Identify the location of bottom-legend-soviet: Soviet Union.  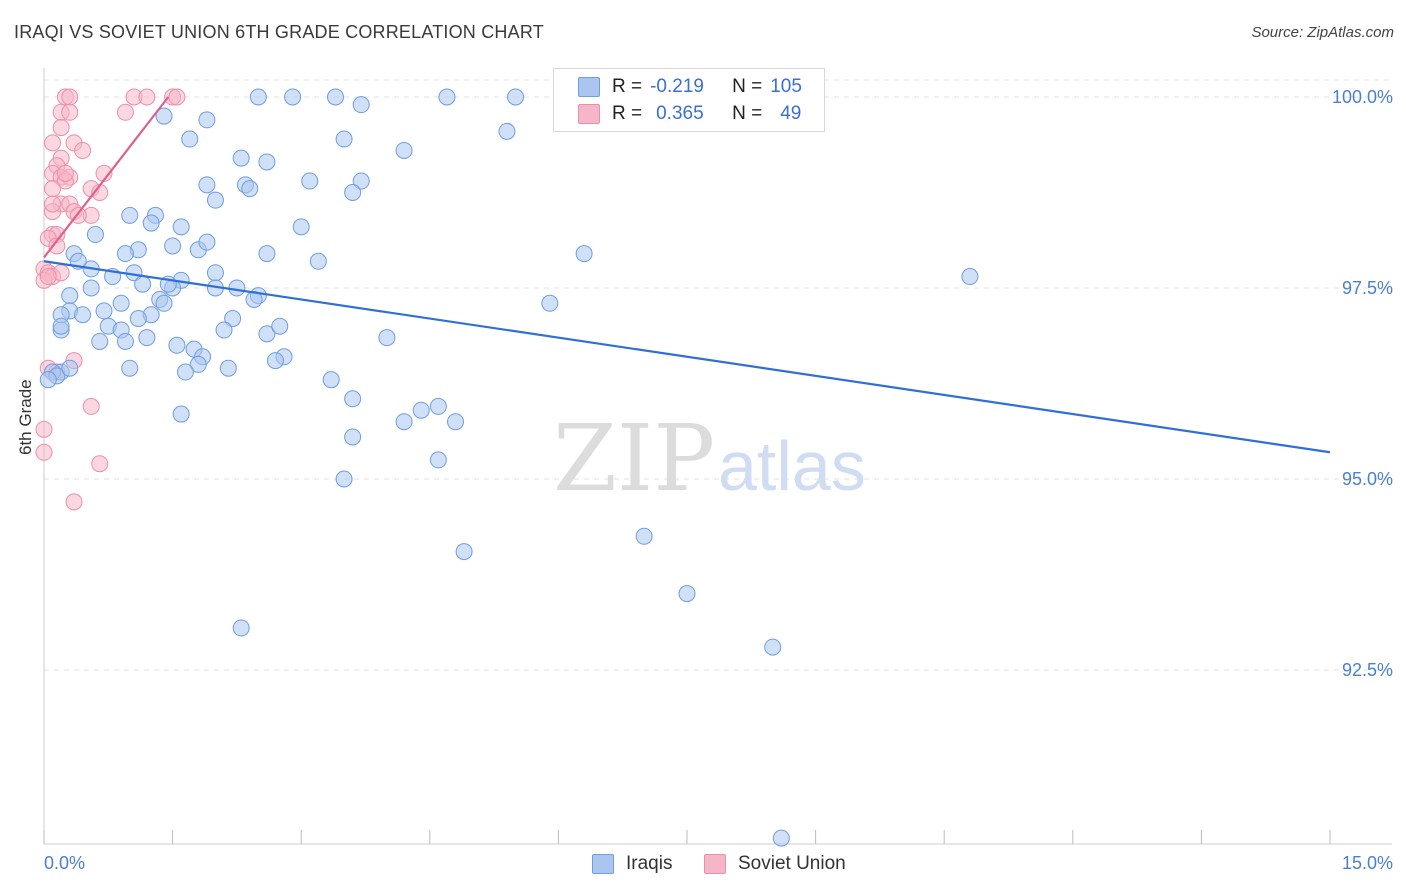
(775, 864).